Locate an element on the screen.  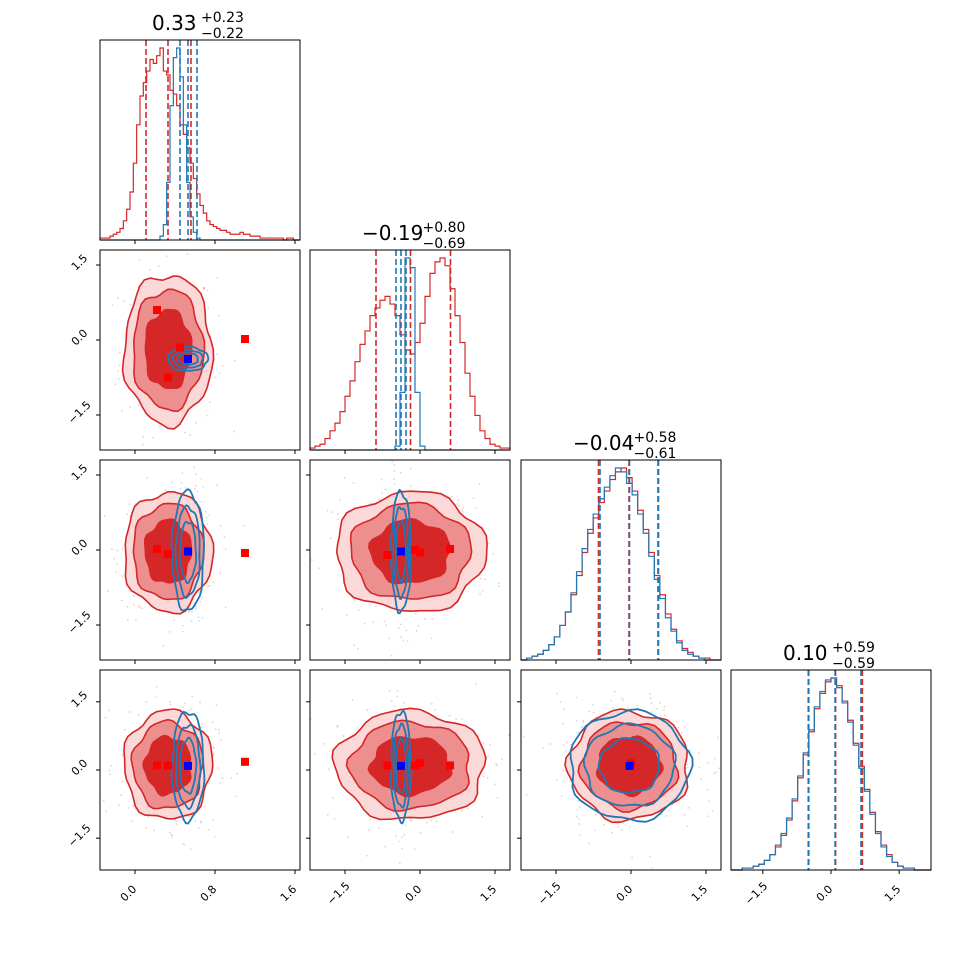
histogram-panel-2: −0.19 +0.80−0.69 is located at coordinates (410, 337).